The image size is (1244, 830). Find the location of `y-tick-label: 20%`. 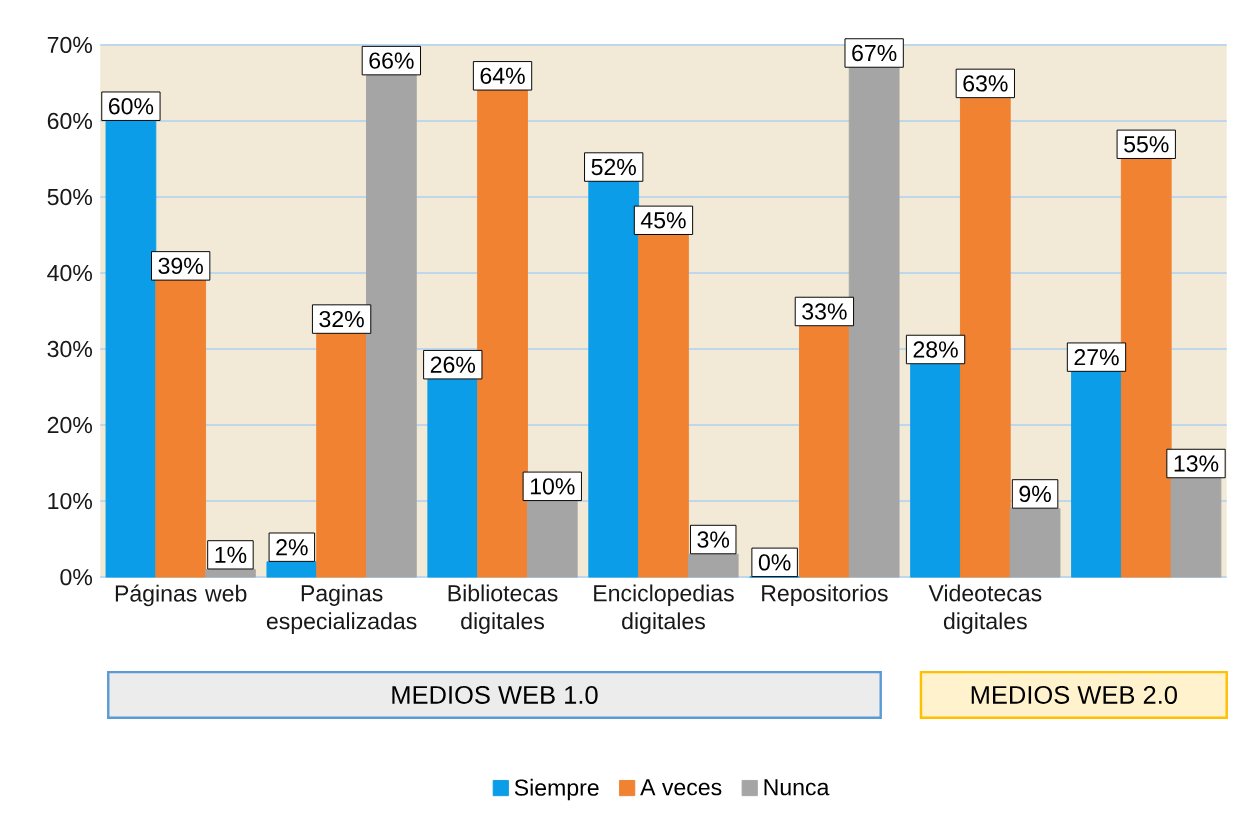

y-tick-label: 20% is located at coordinates (70, 425).